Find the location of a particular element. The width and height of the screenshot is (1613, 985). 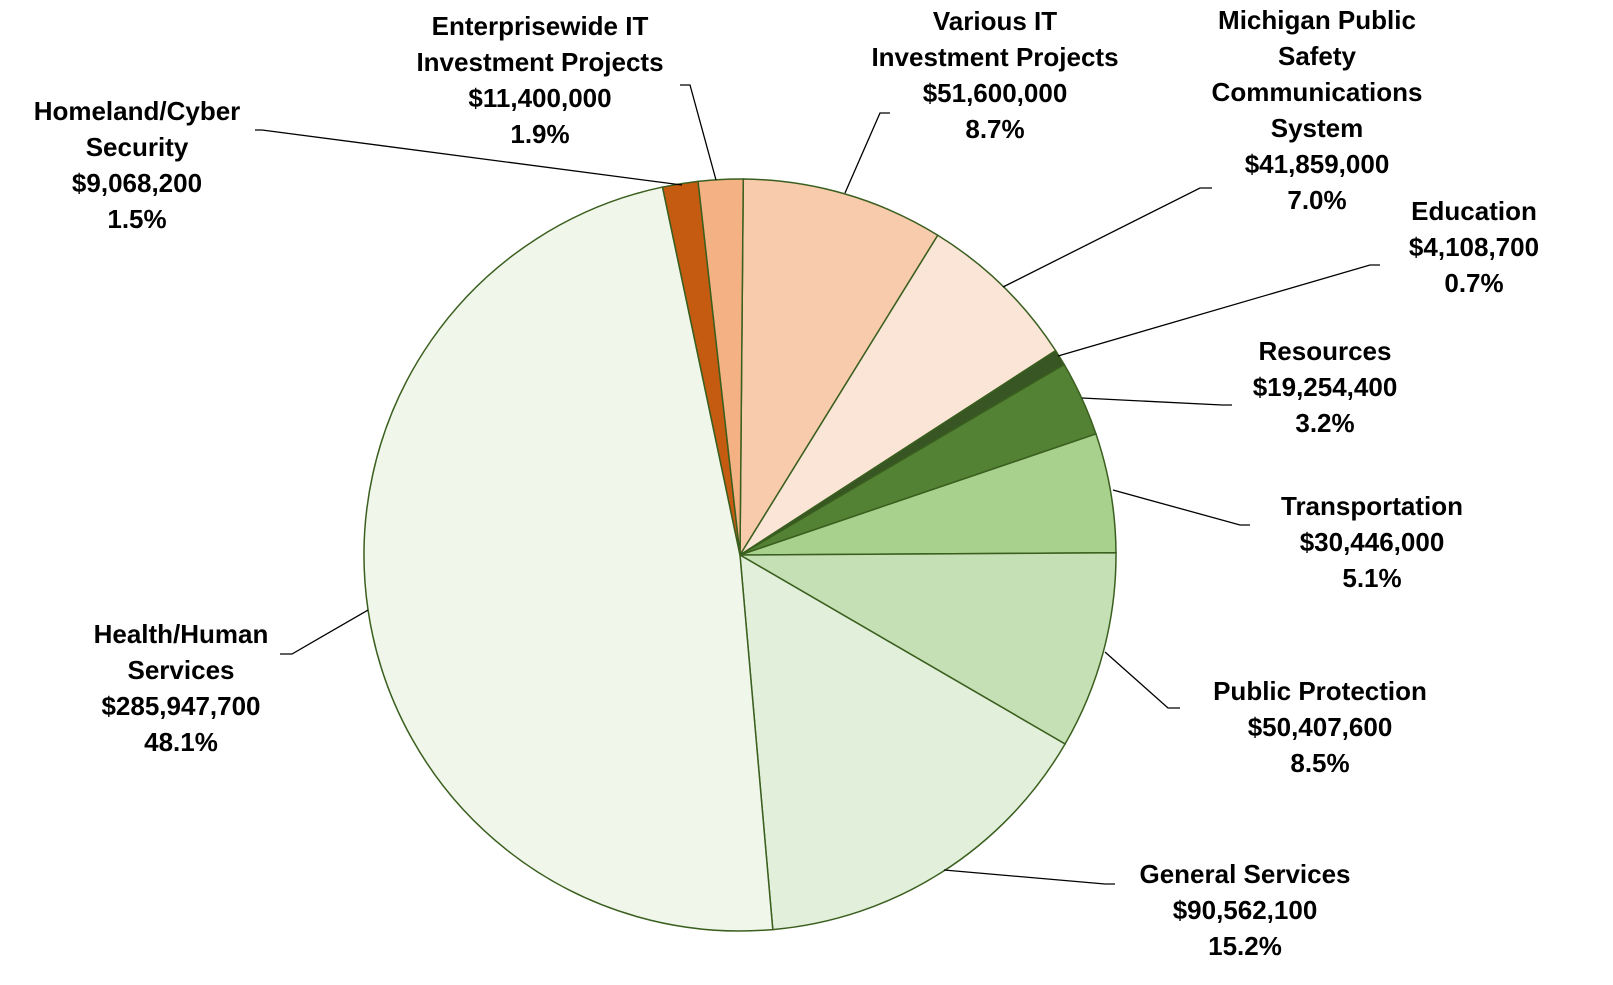

slice-label: Public Protection $50,407,600 8.5% is located at coordinates (1320, 727).